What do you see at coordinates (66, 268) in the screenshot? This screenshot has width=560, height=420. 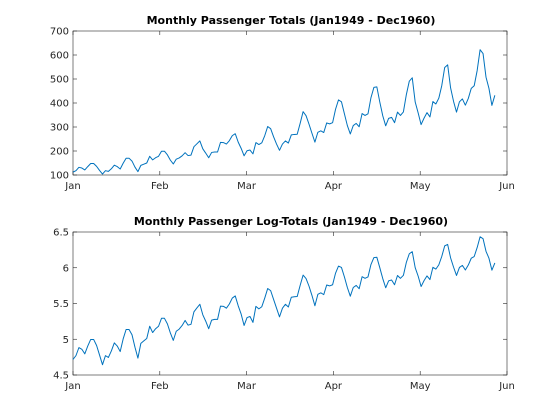 I see `y-tick-label: 6` at bounding box center [66, 268].